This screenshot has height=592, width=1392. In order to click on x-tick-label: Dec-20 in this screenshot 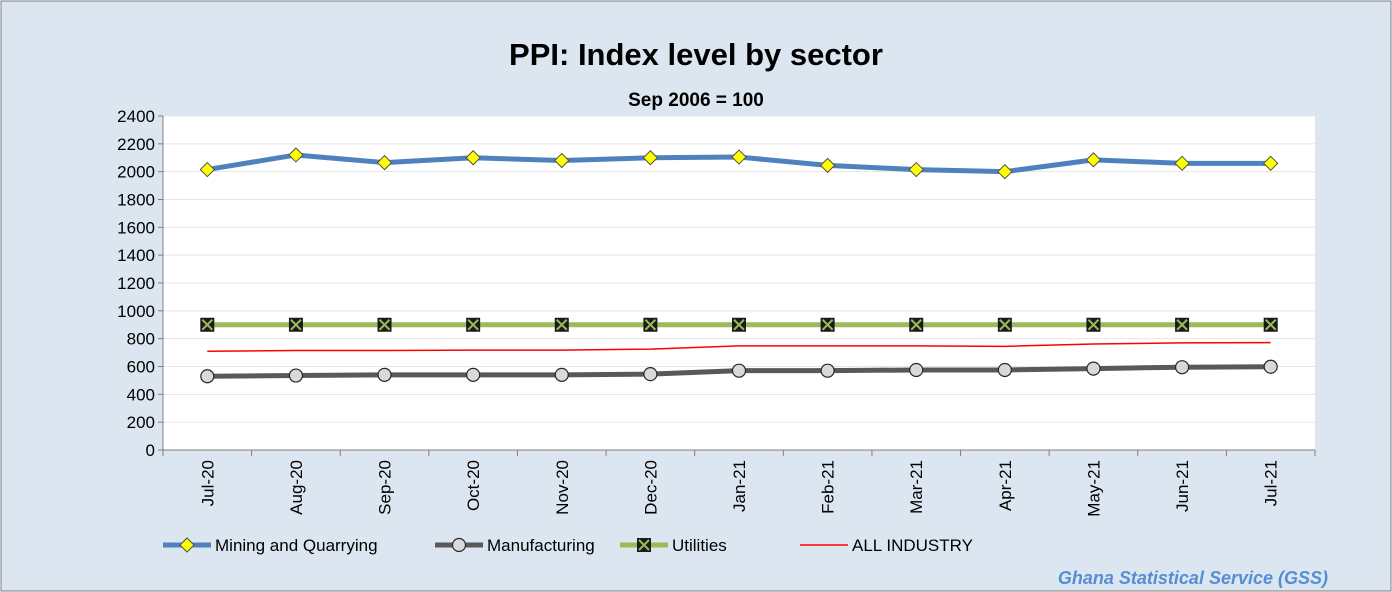, I will do `click(650, 487)`.